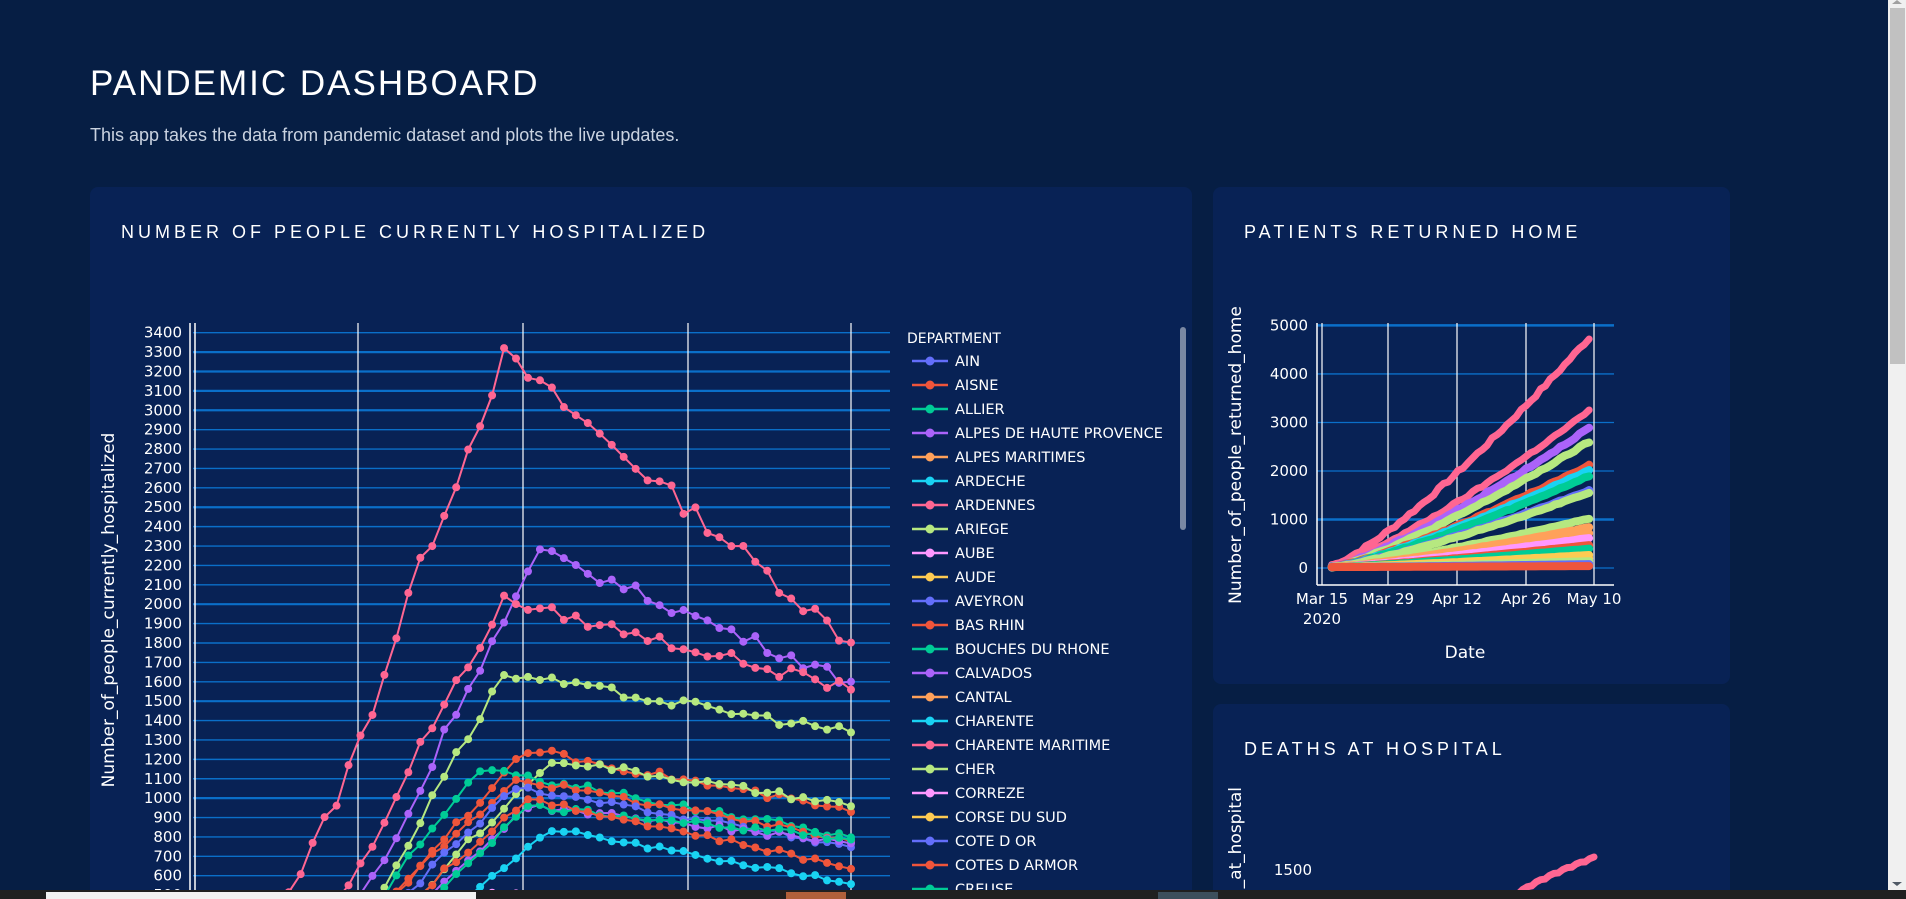 This screenshot has width=1906, height=899. What do you see at coordinates (946, 362) in the screenshot?
I see `legend-item: AIN` at bounding box center [946, 362].